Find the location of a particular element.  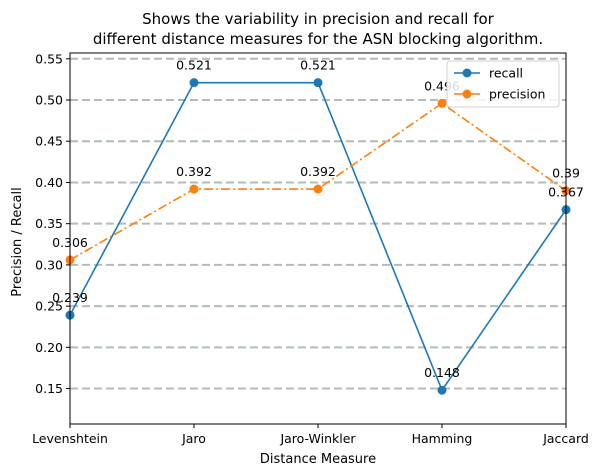

y-axis-ticks: 0.15 0.20 0.25 0.30 0.35 0.40 0.45 0.50 0.55 is located at coordinates (52, 223).